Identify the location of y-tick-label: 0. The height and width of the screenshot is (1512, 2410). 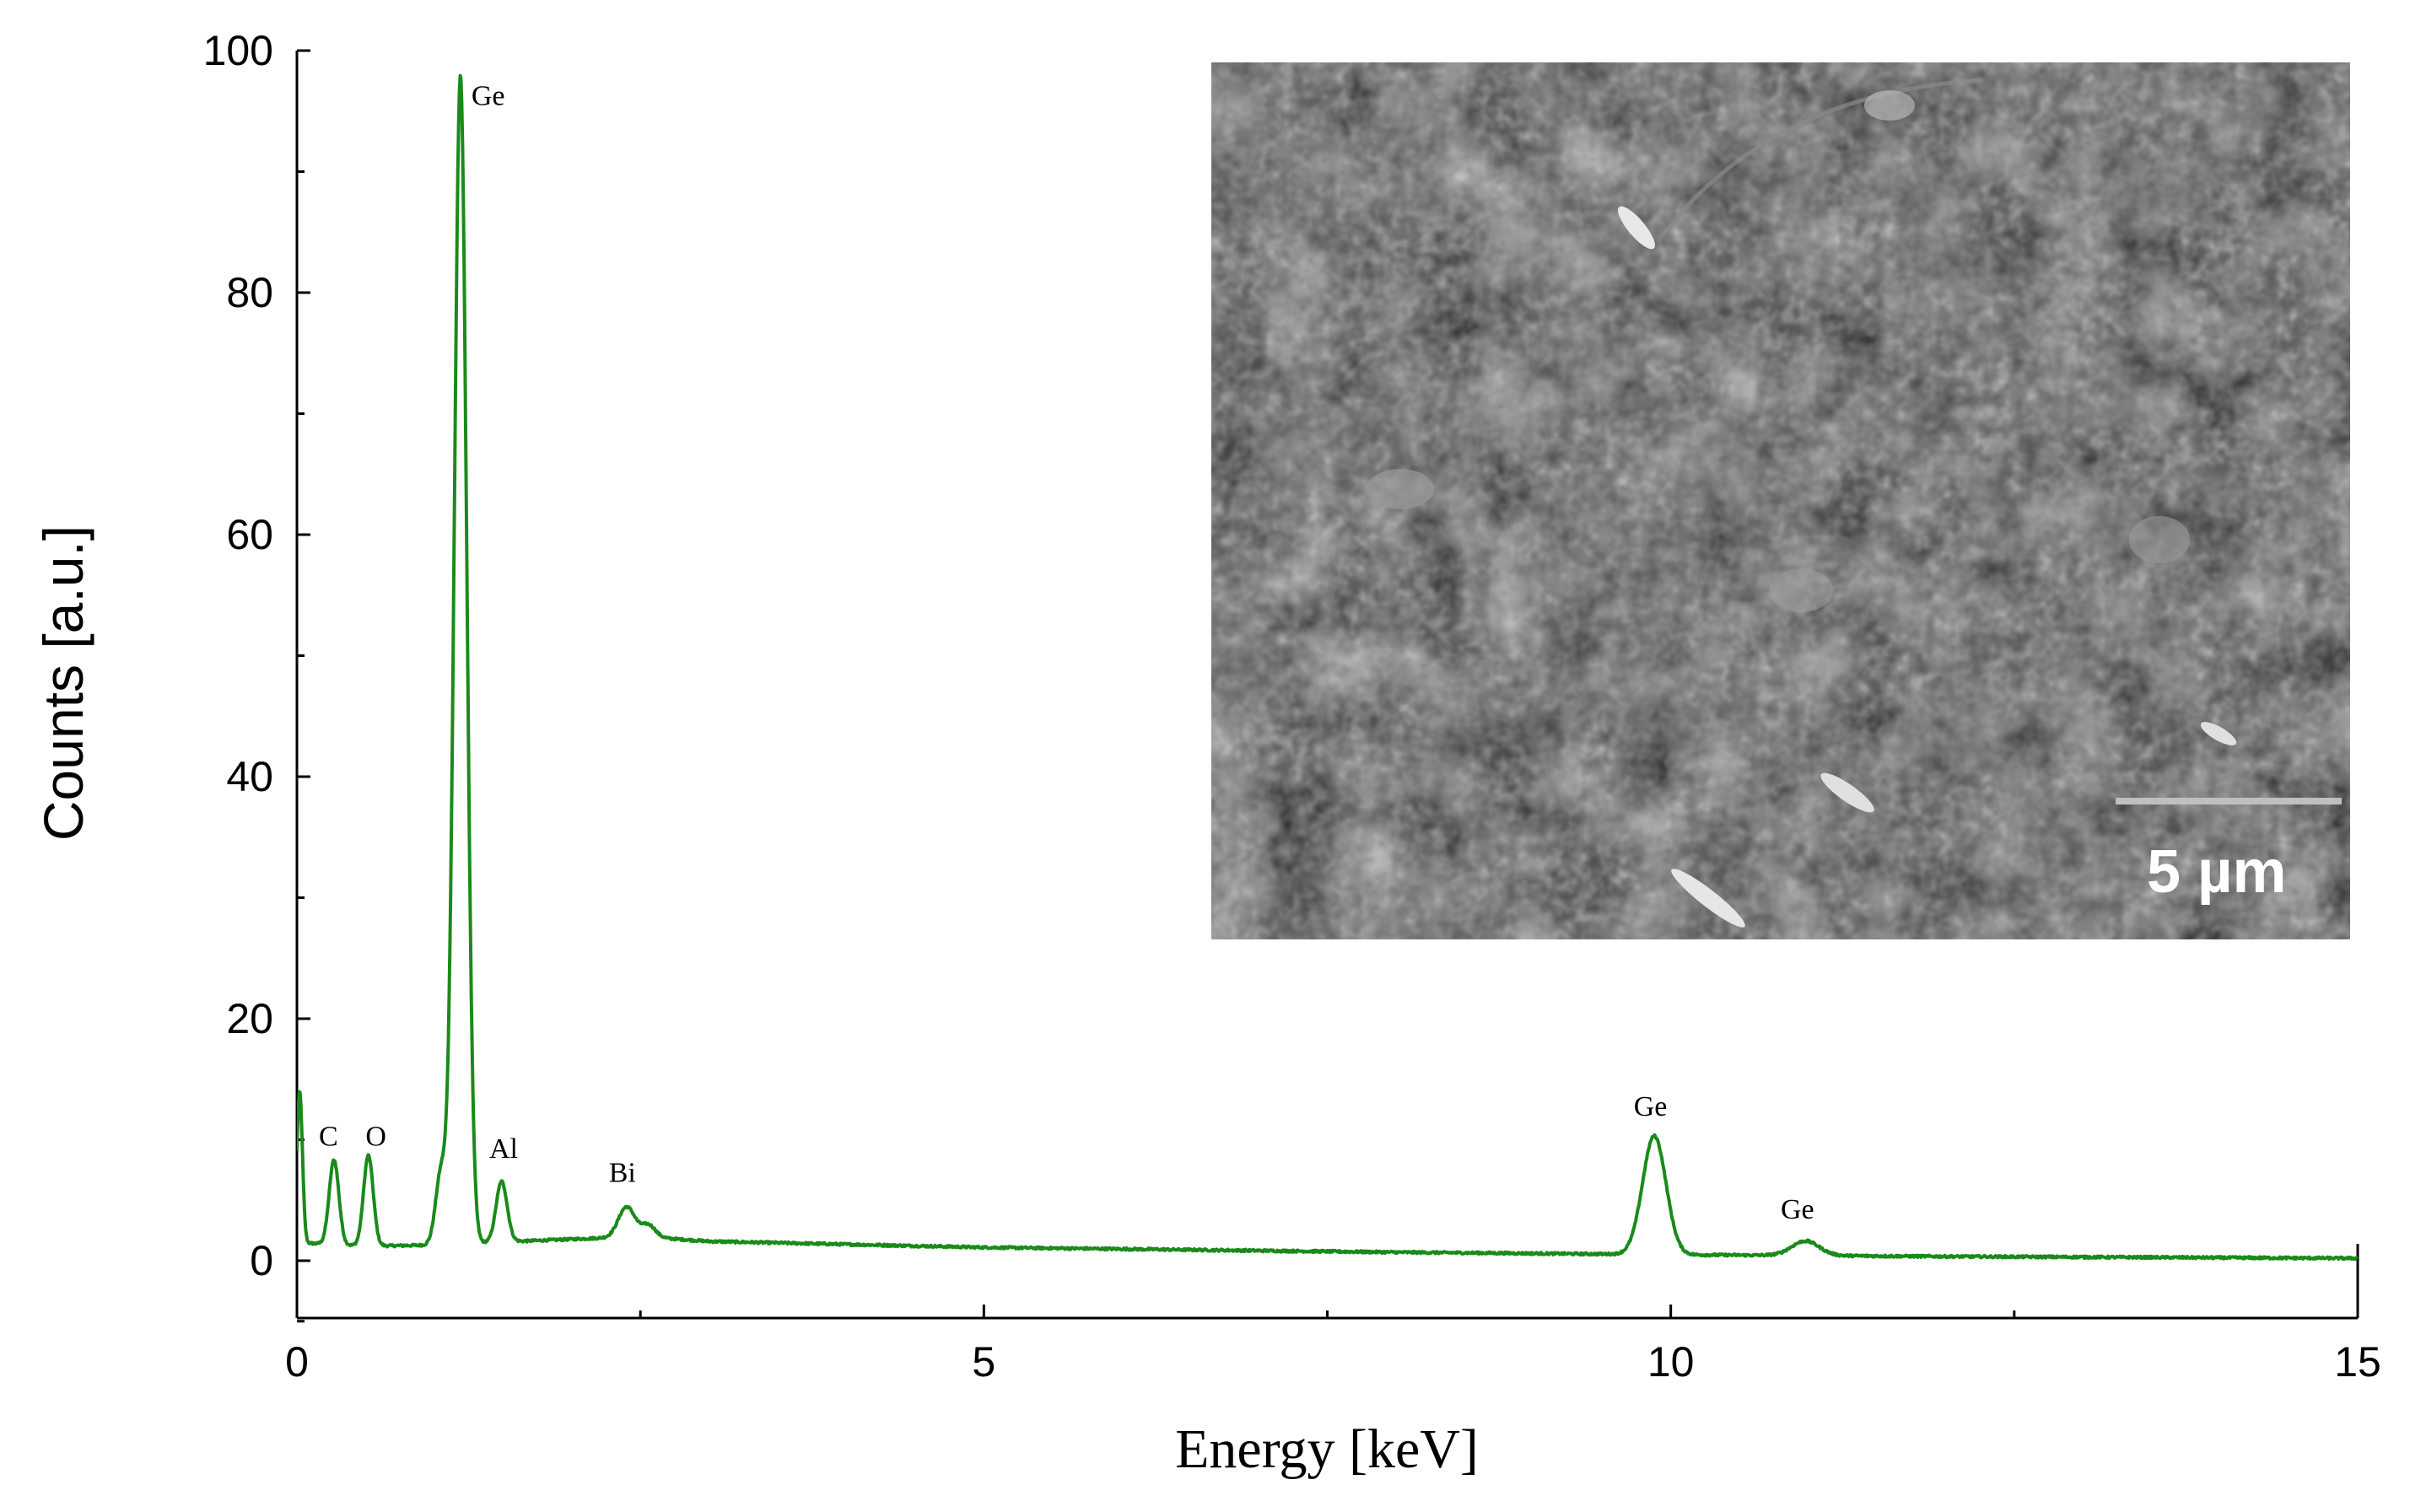
(261, 1260).